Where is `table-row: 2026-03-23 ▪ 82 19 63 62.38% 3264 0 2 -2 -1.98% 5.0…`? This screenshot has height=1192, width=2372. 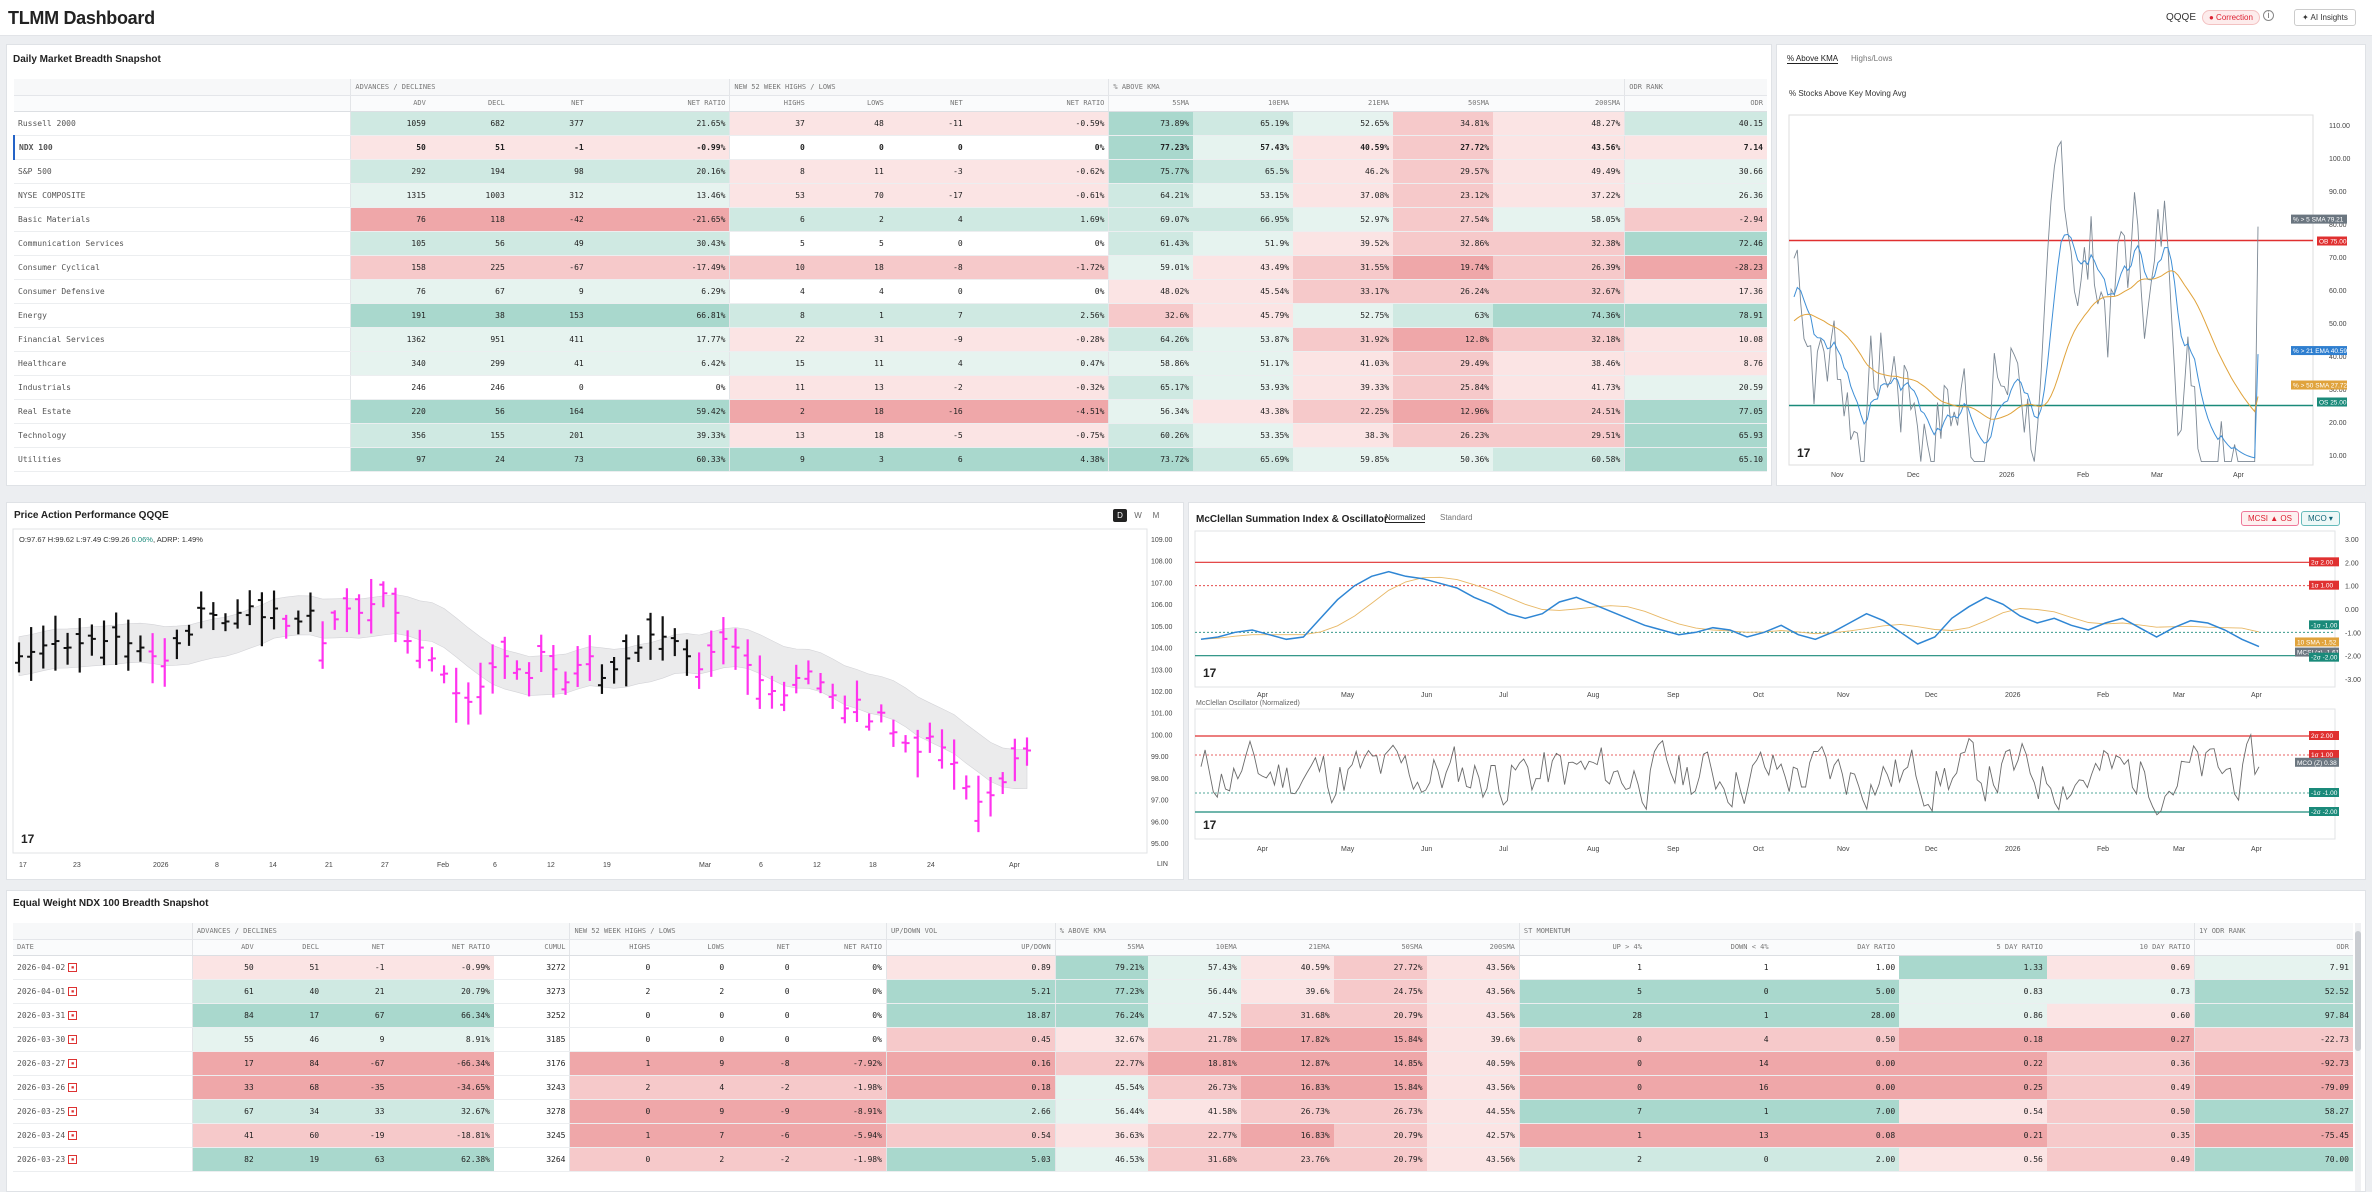
table-row: 2026-03-23 ▪ 82 19 63 62.38% 3264 0 2 -2 -1.98% 5.0… is located at coordinates (1183, 1159).